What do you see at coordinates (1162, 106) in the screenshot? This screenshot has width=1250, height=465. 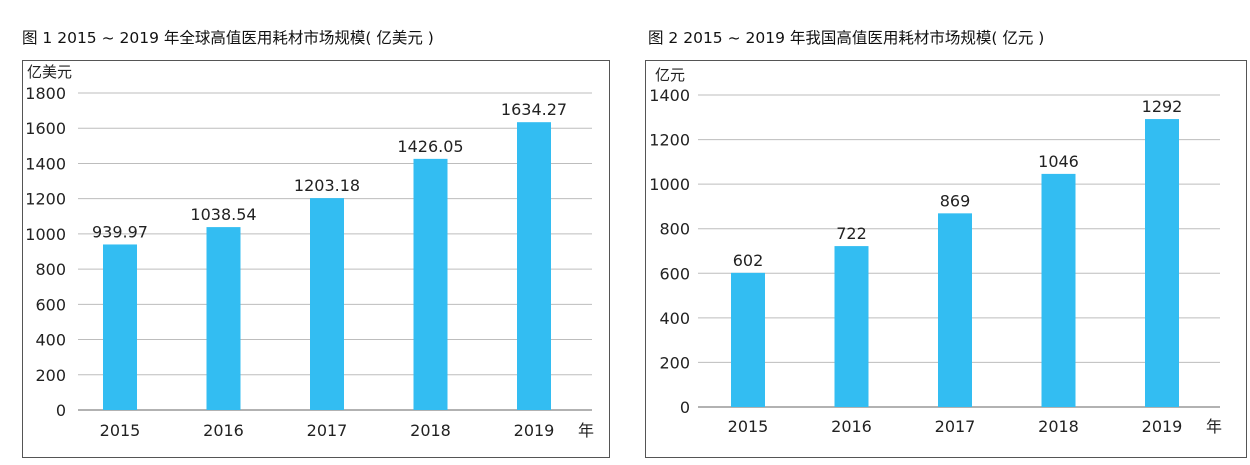 I see `bar-value-label: 1292` at bounding box center [1162, 106].